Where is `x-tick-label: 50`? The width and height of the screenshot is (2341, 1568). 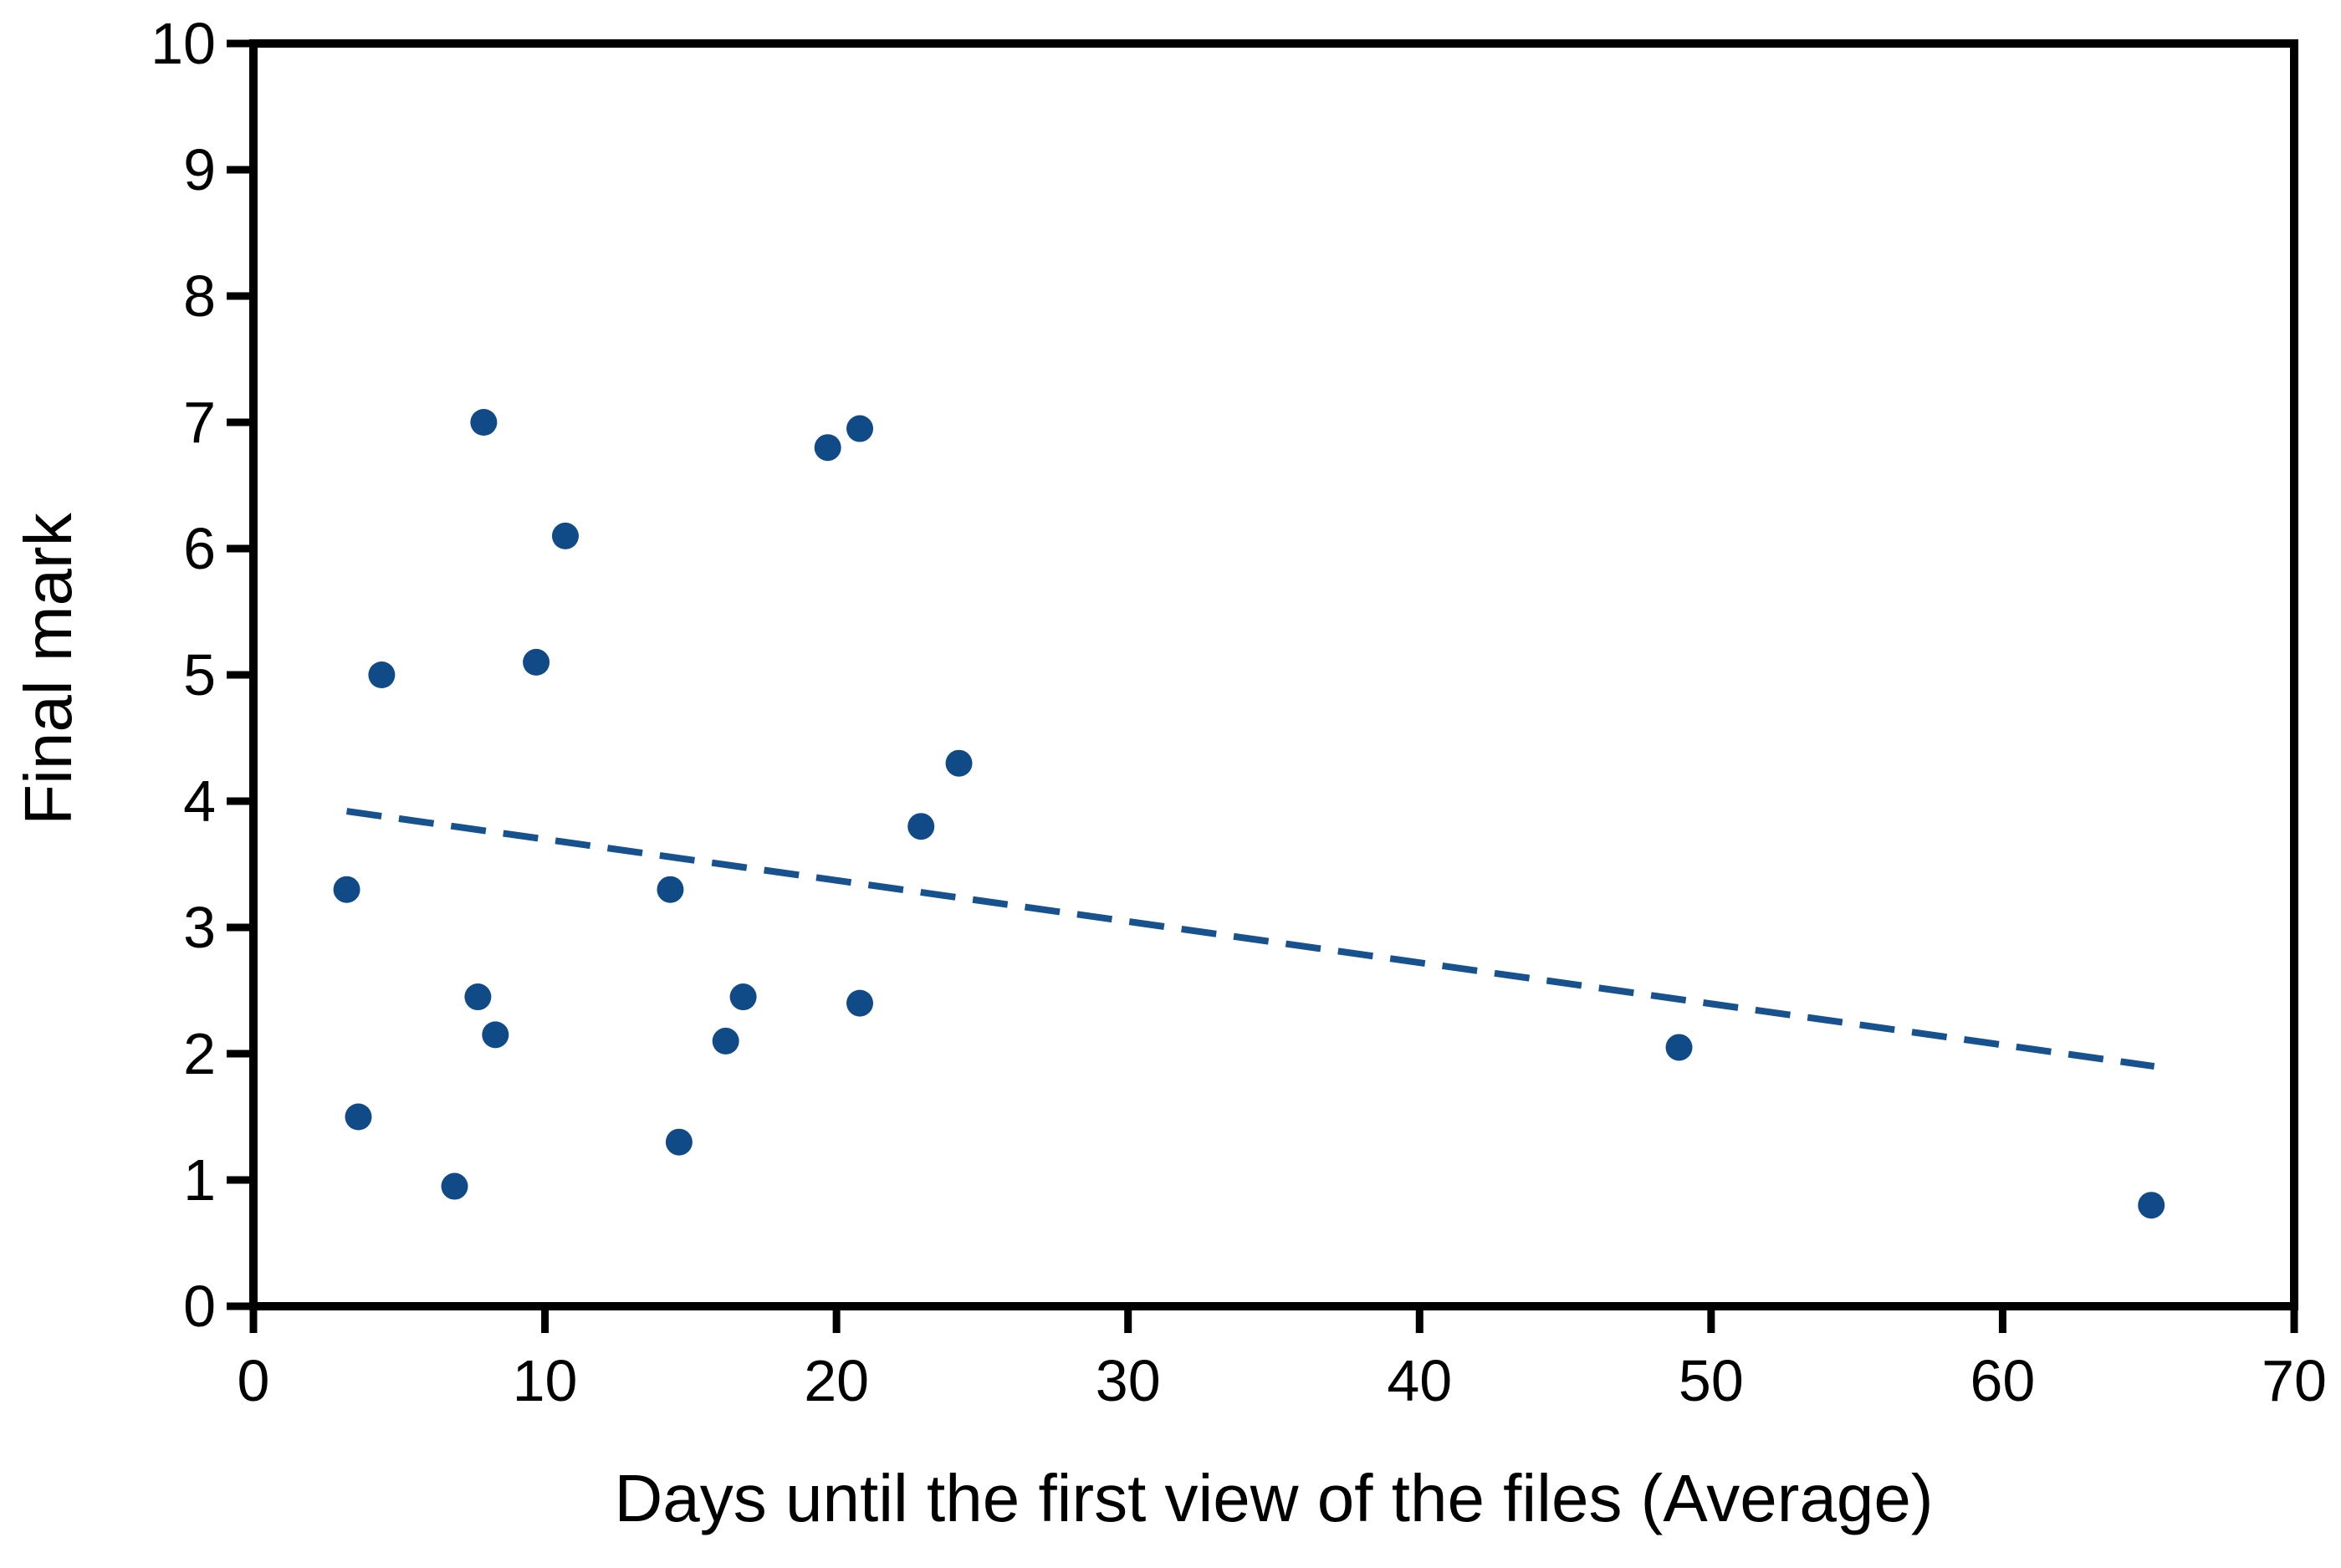 x-tick-label: 50 is located at coordinates (1711, 1380).